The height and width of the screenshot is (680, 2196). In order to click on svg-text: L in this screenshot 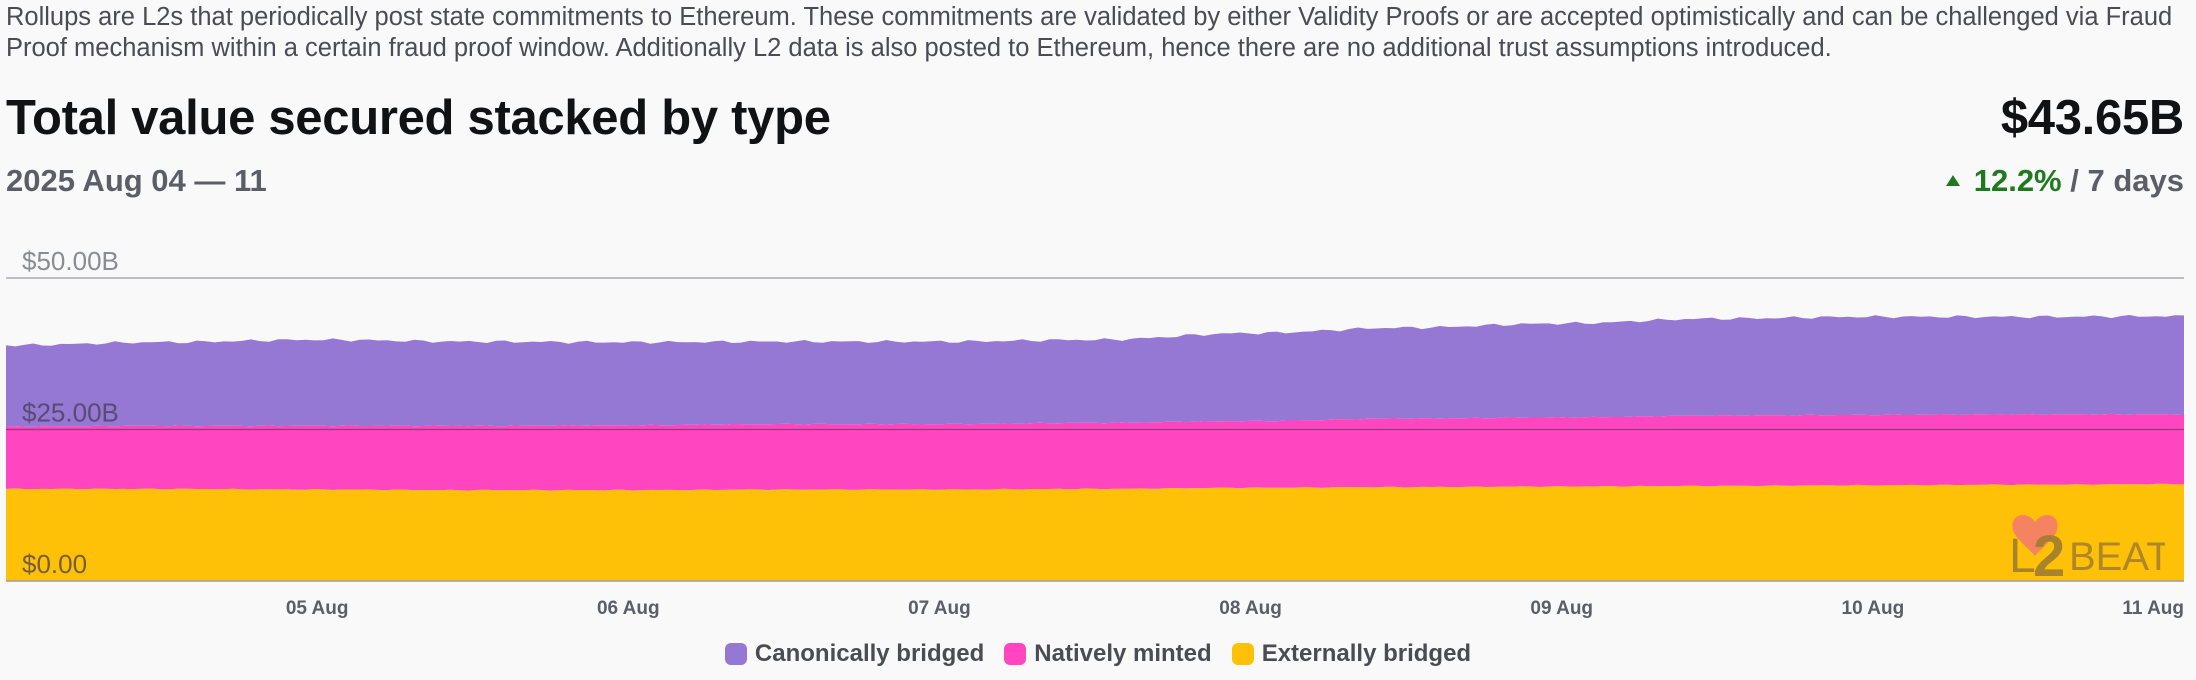, I will do `click(2022, 554)`.